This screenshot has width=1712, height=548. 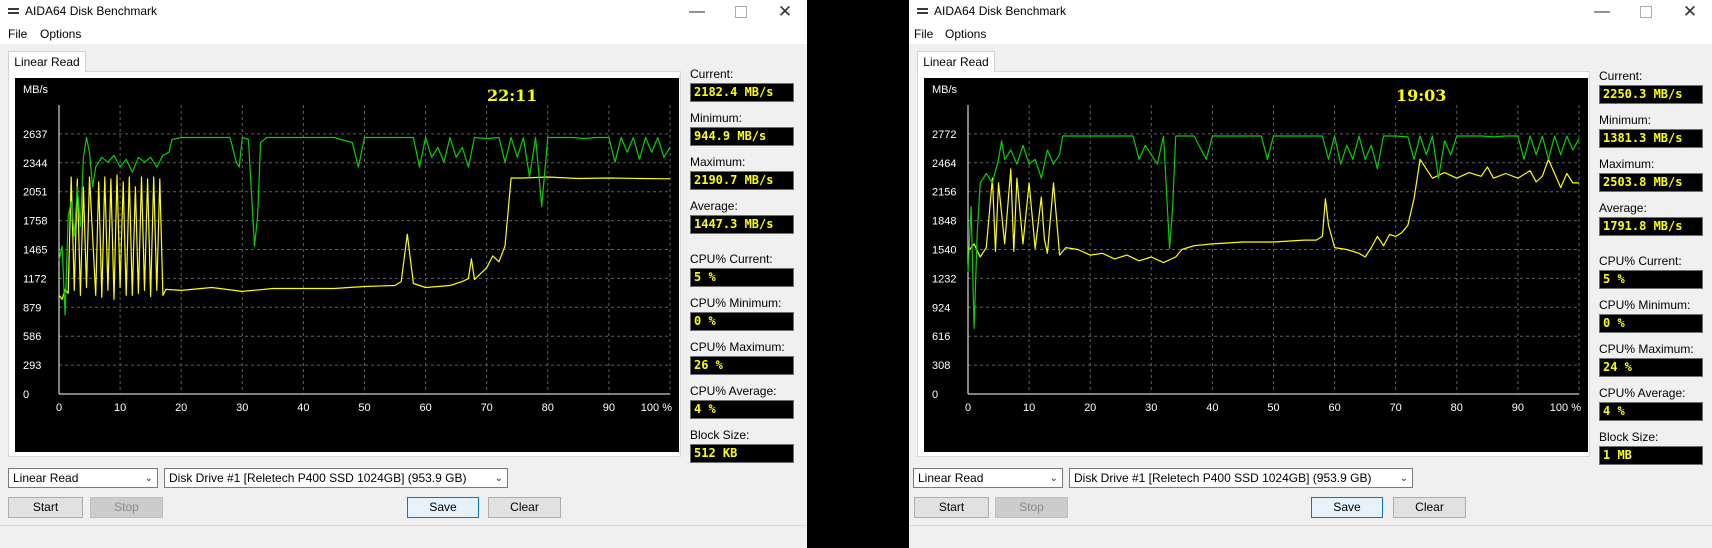 What do you see at coordinates (944, 251) in the screenshot?
I see `y-tick-label: 1540` at bounding box center [944, 251].